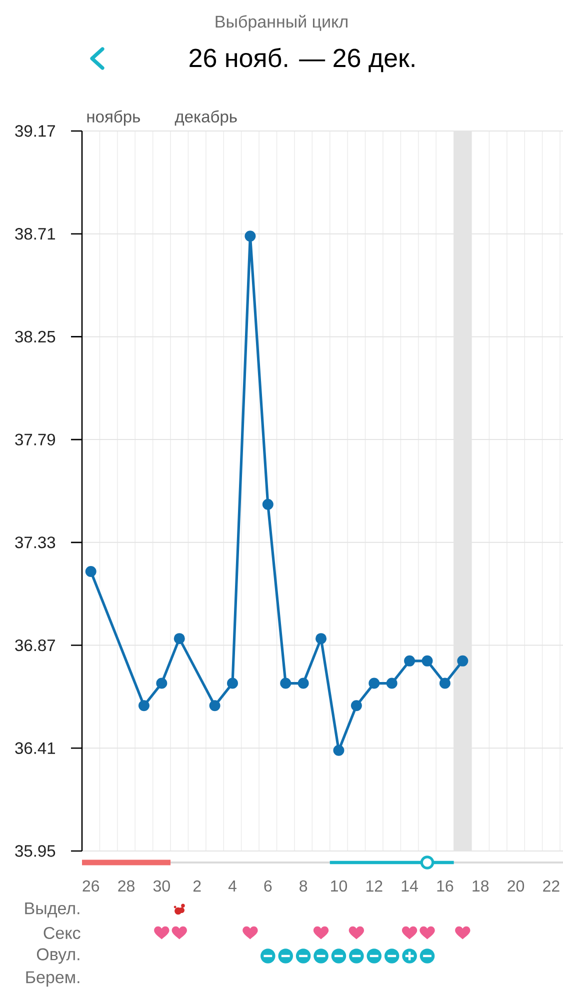 This screenshot has width=563, height=1000. What do you see at coordinates (232, 886) in the screenshot?
I see `x-tick-label: 4` at bounding box center [232, 886].